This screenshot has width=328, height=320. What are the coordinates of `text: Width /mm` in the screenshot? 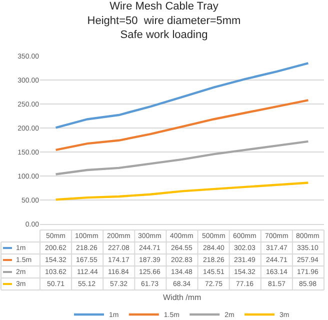 It's located at (182, 297).